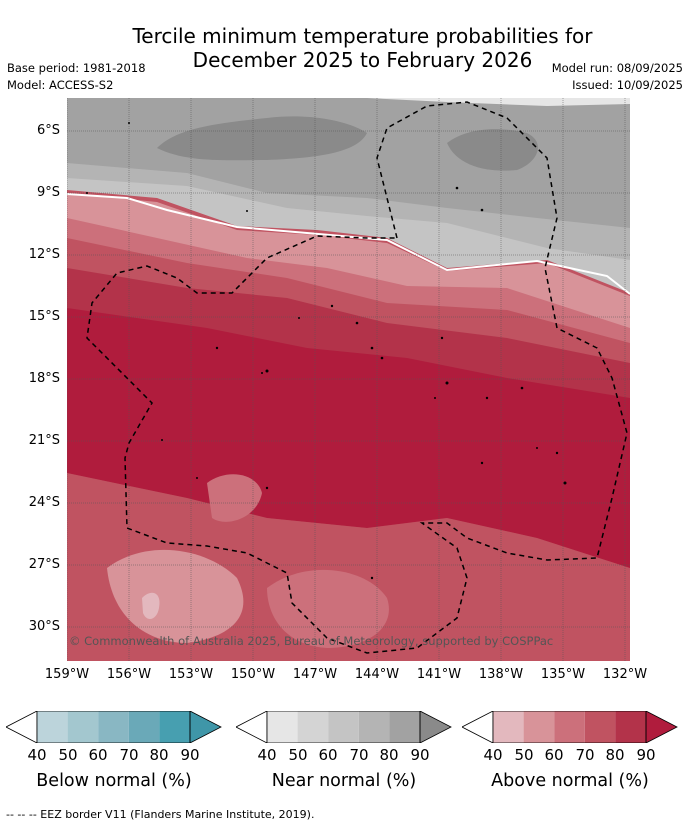 This screenshot has height=827, width=690. Describe the element at coordinates (44, 626) in the screenshot. I see `lat-tick-30s: 30°S` at that location.